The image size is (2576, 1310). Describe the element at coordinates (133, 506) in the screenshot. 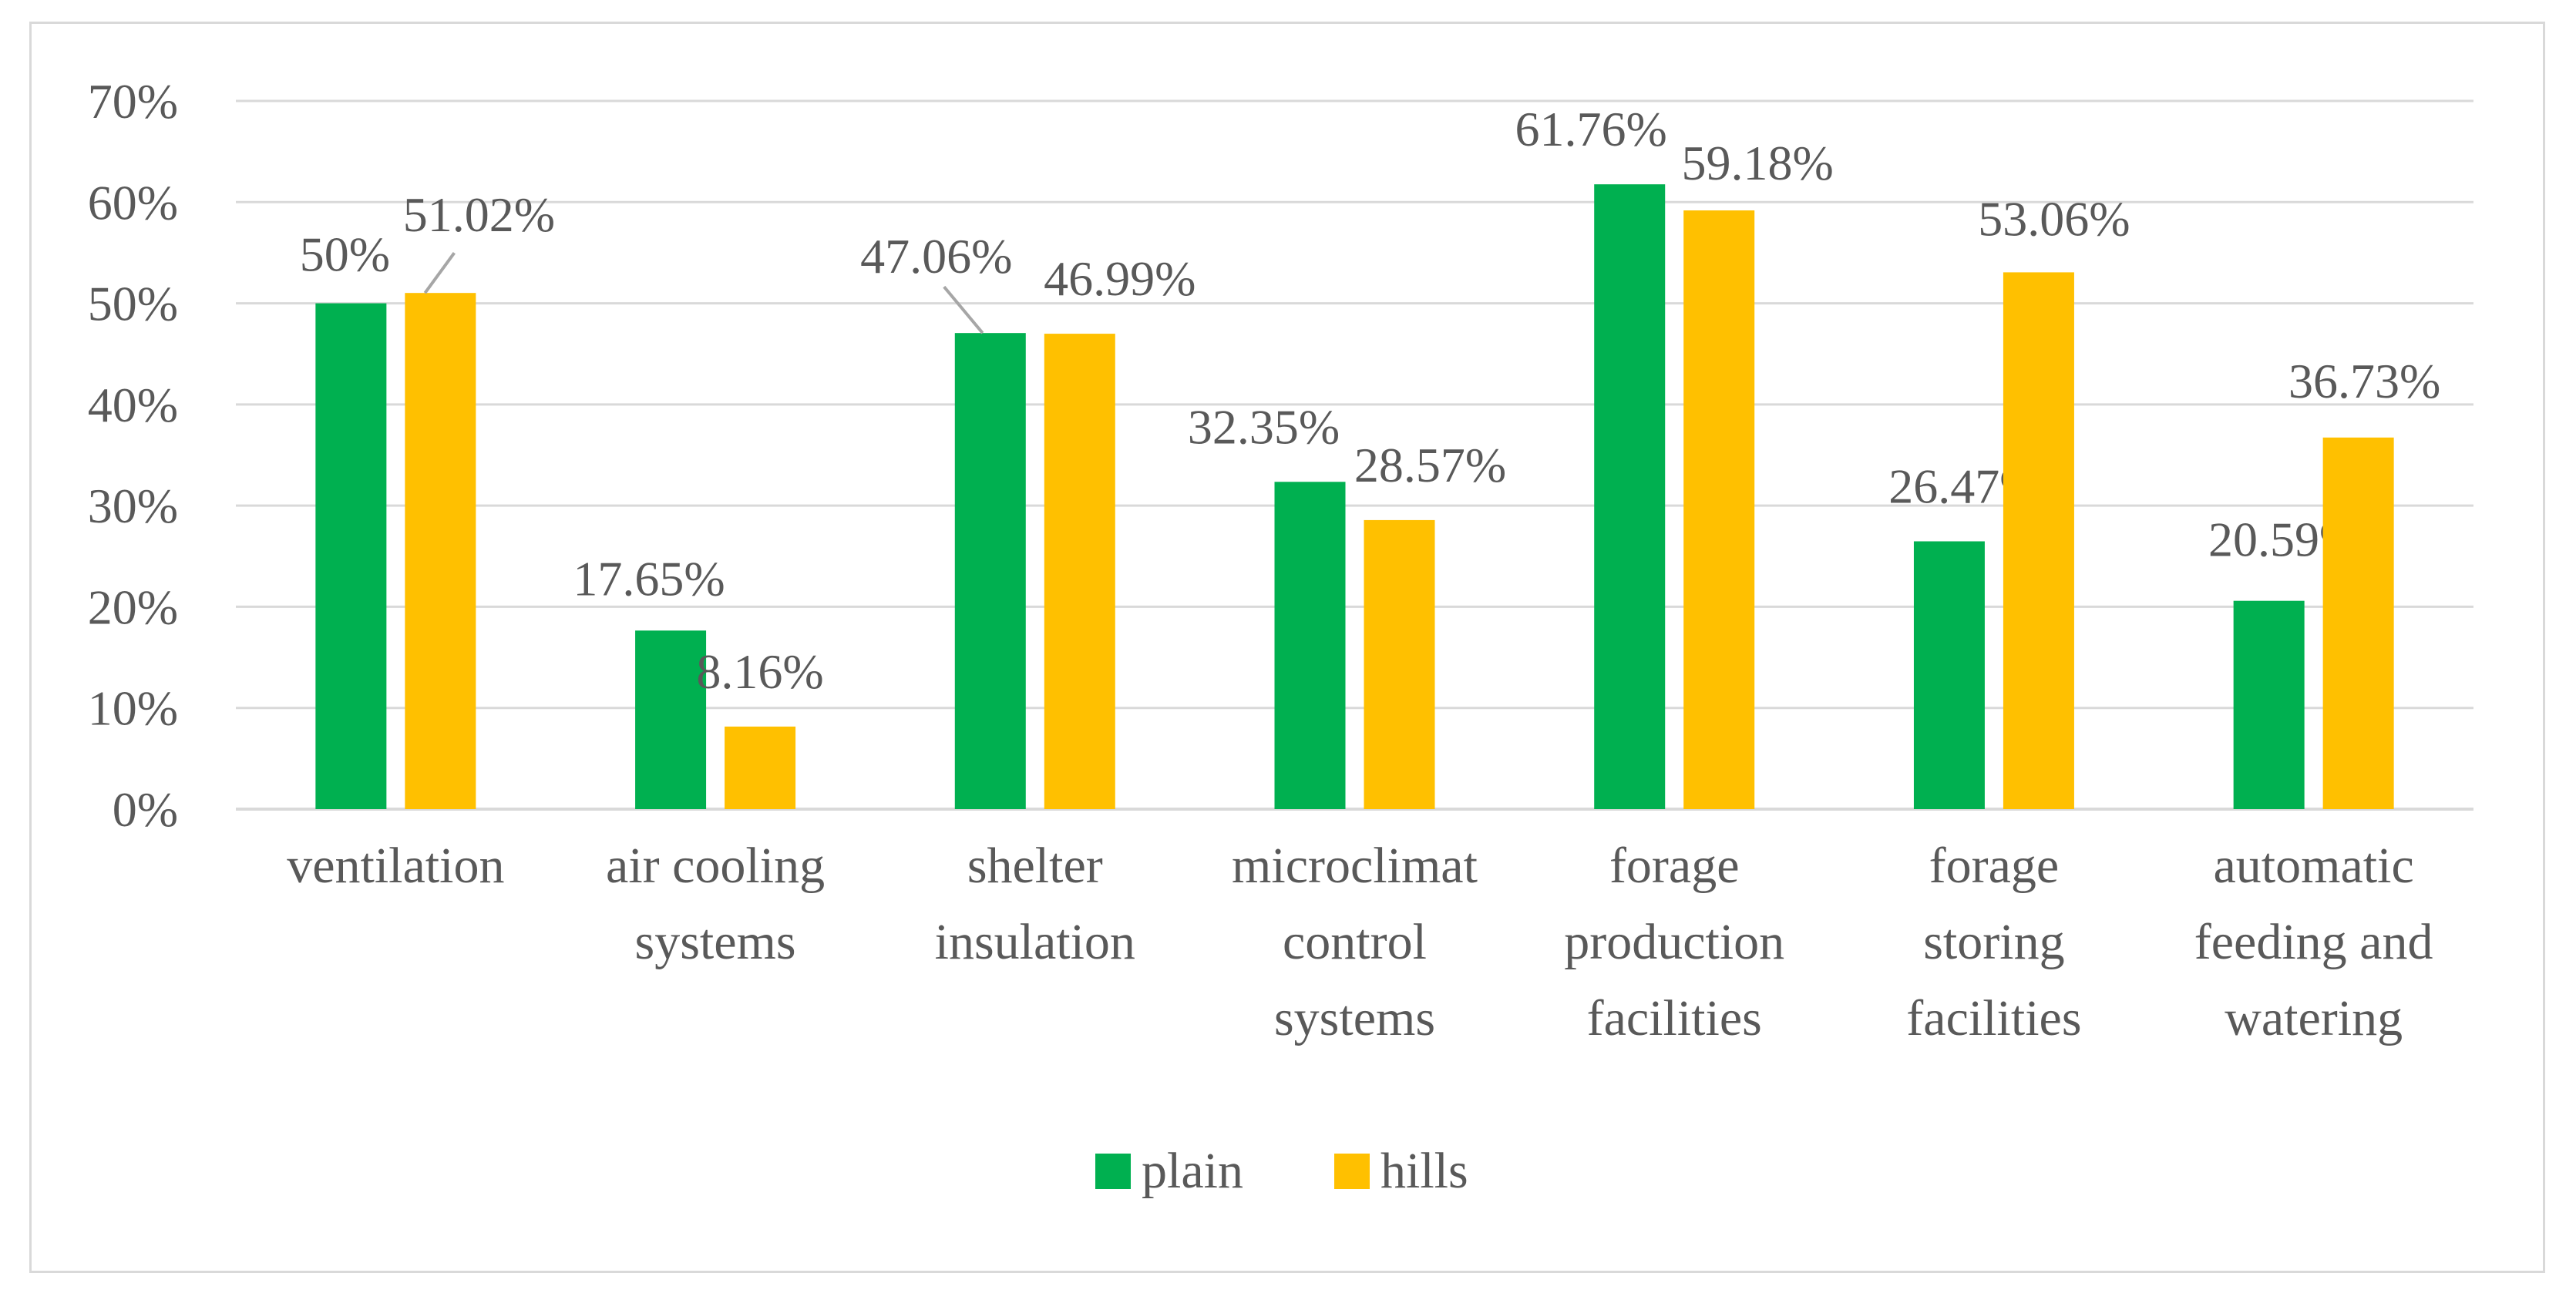

I see `y-tick-label: 30%` at that location.